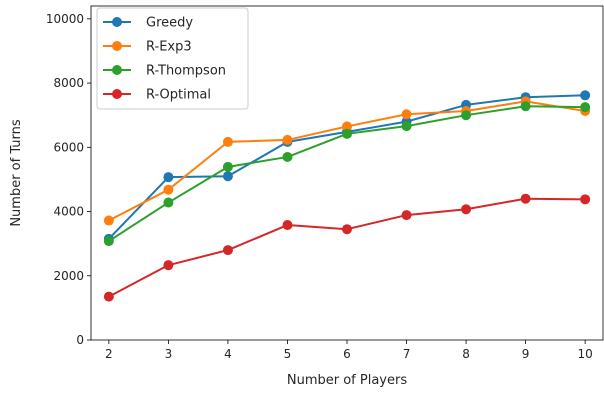 This screenshot has width=604, height=395. I want to click on legend: Greedy R-Exp3 R-Thompson R-Optimal, so click(172, 58).